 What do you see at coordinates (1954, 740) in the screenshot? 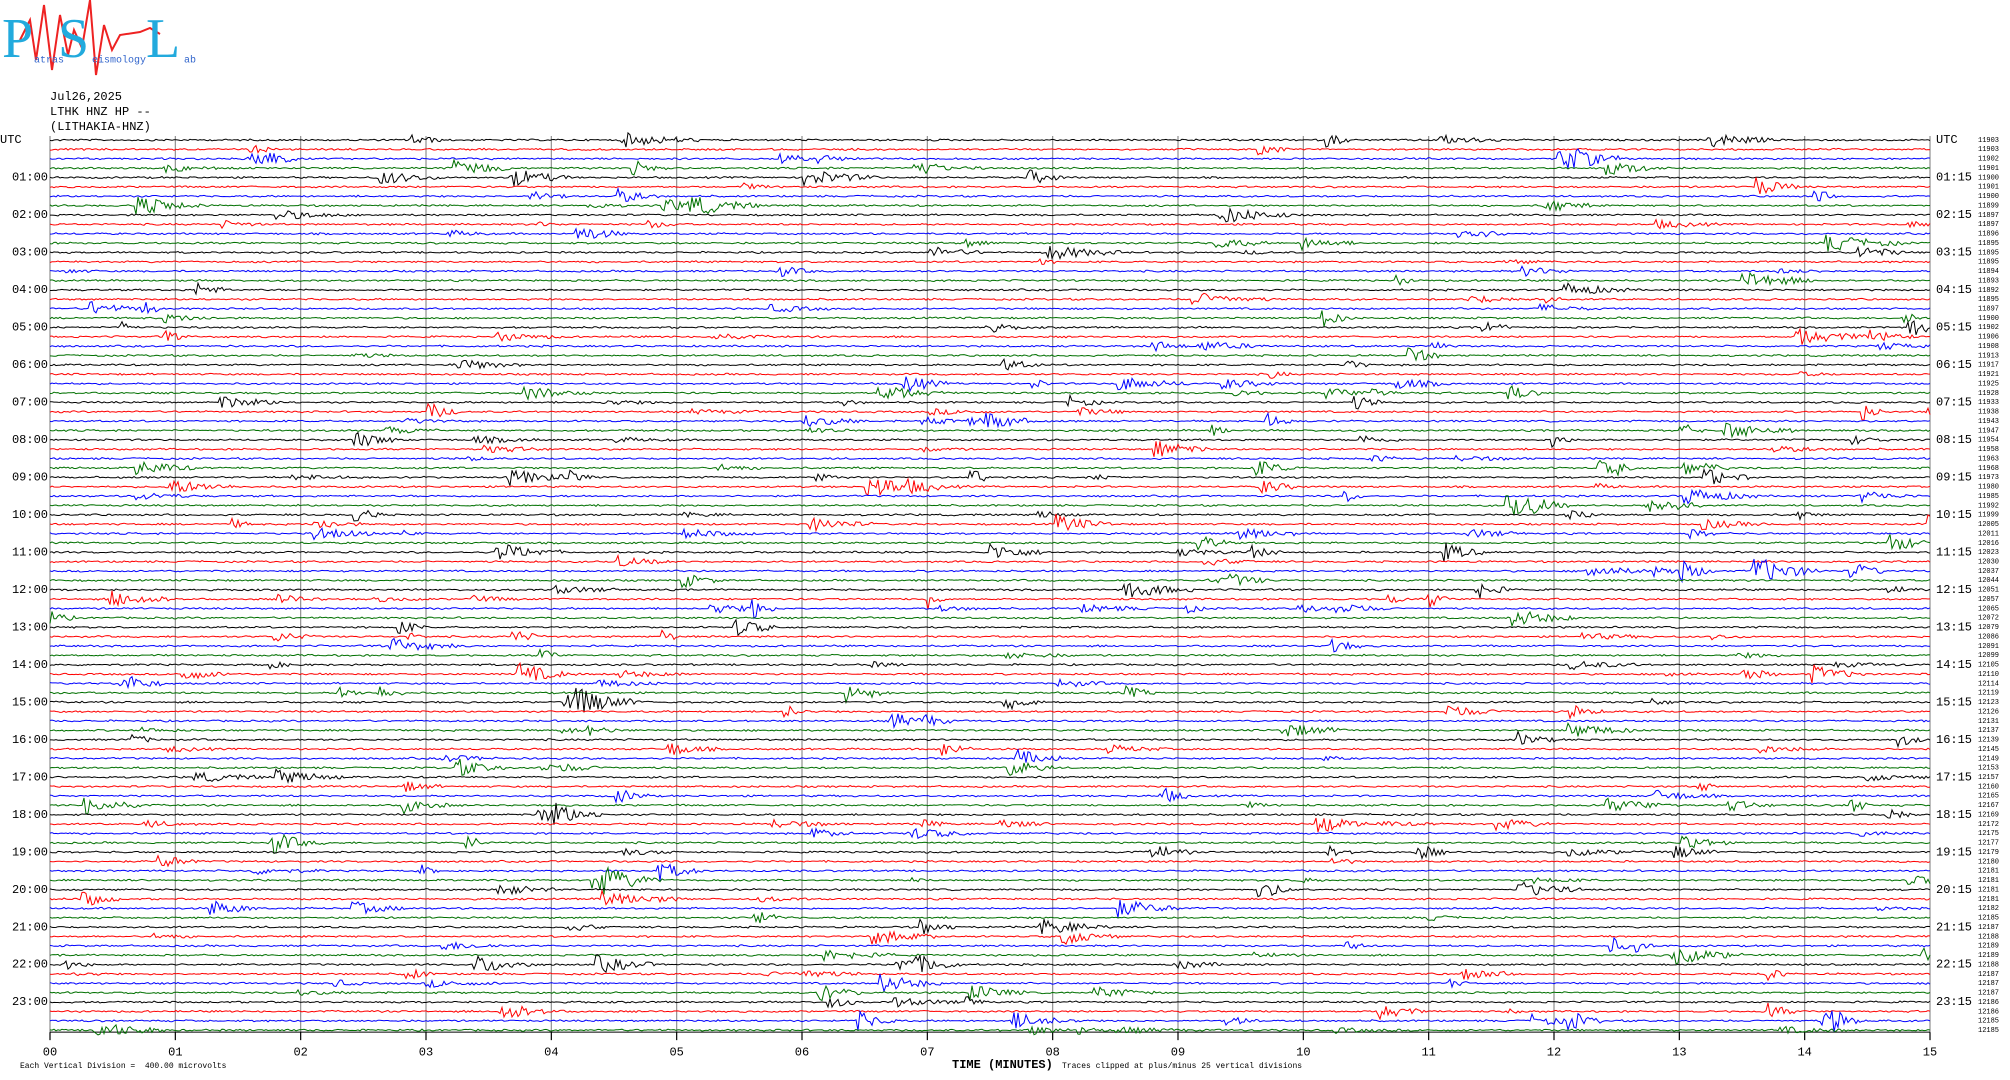
I see `right-time-label: 16:15` at bounding box center [1954, 740].